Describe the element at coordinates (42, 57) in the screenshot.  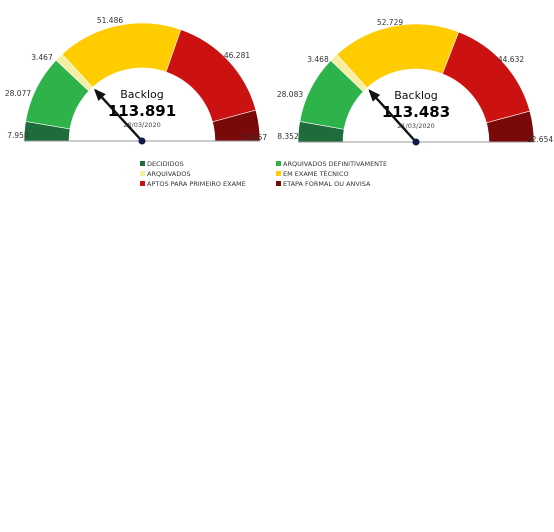
I see `data-label: 3.467` at that location.